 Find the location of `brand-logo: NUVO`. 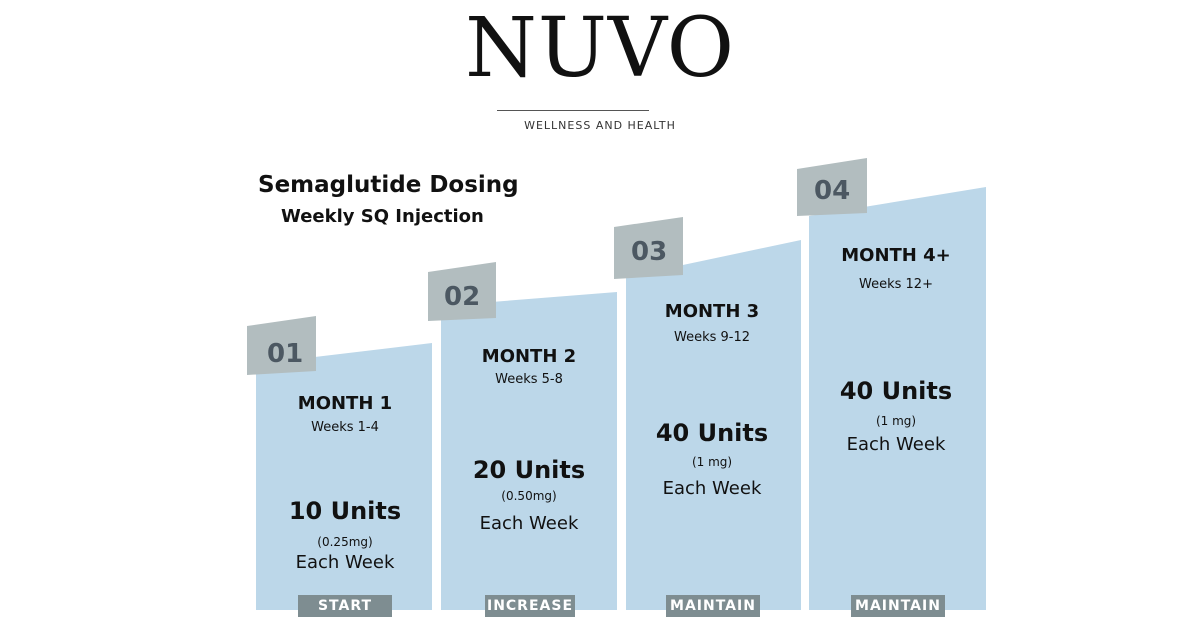

brand-logo: NUVO is located at coordinates (600, 48).